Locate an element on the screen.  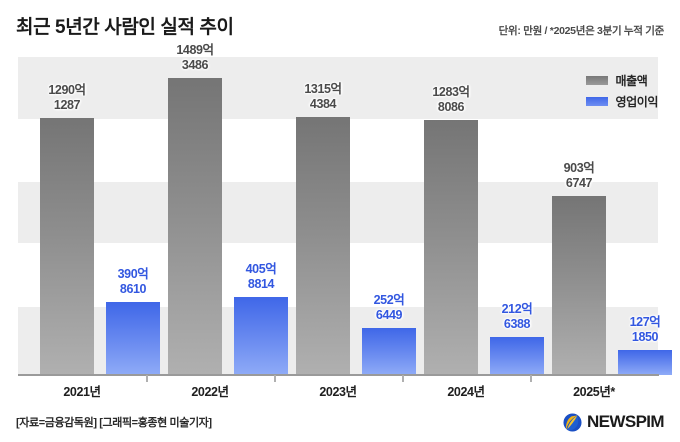
legend-item-revenue: 매출액 is located at coordinates (622, 80).